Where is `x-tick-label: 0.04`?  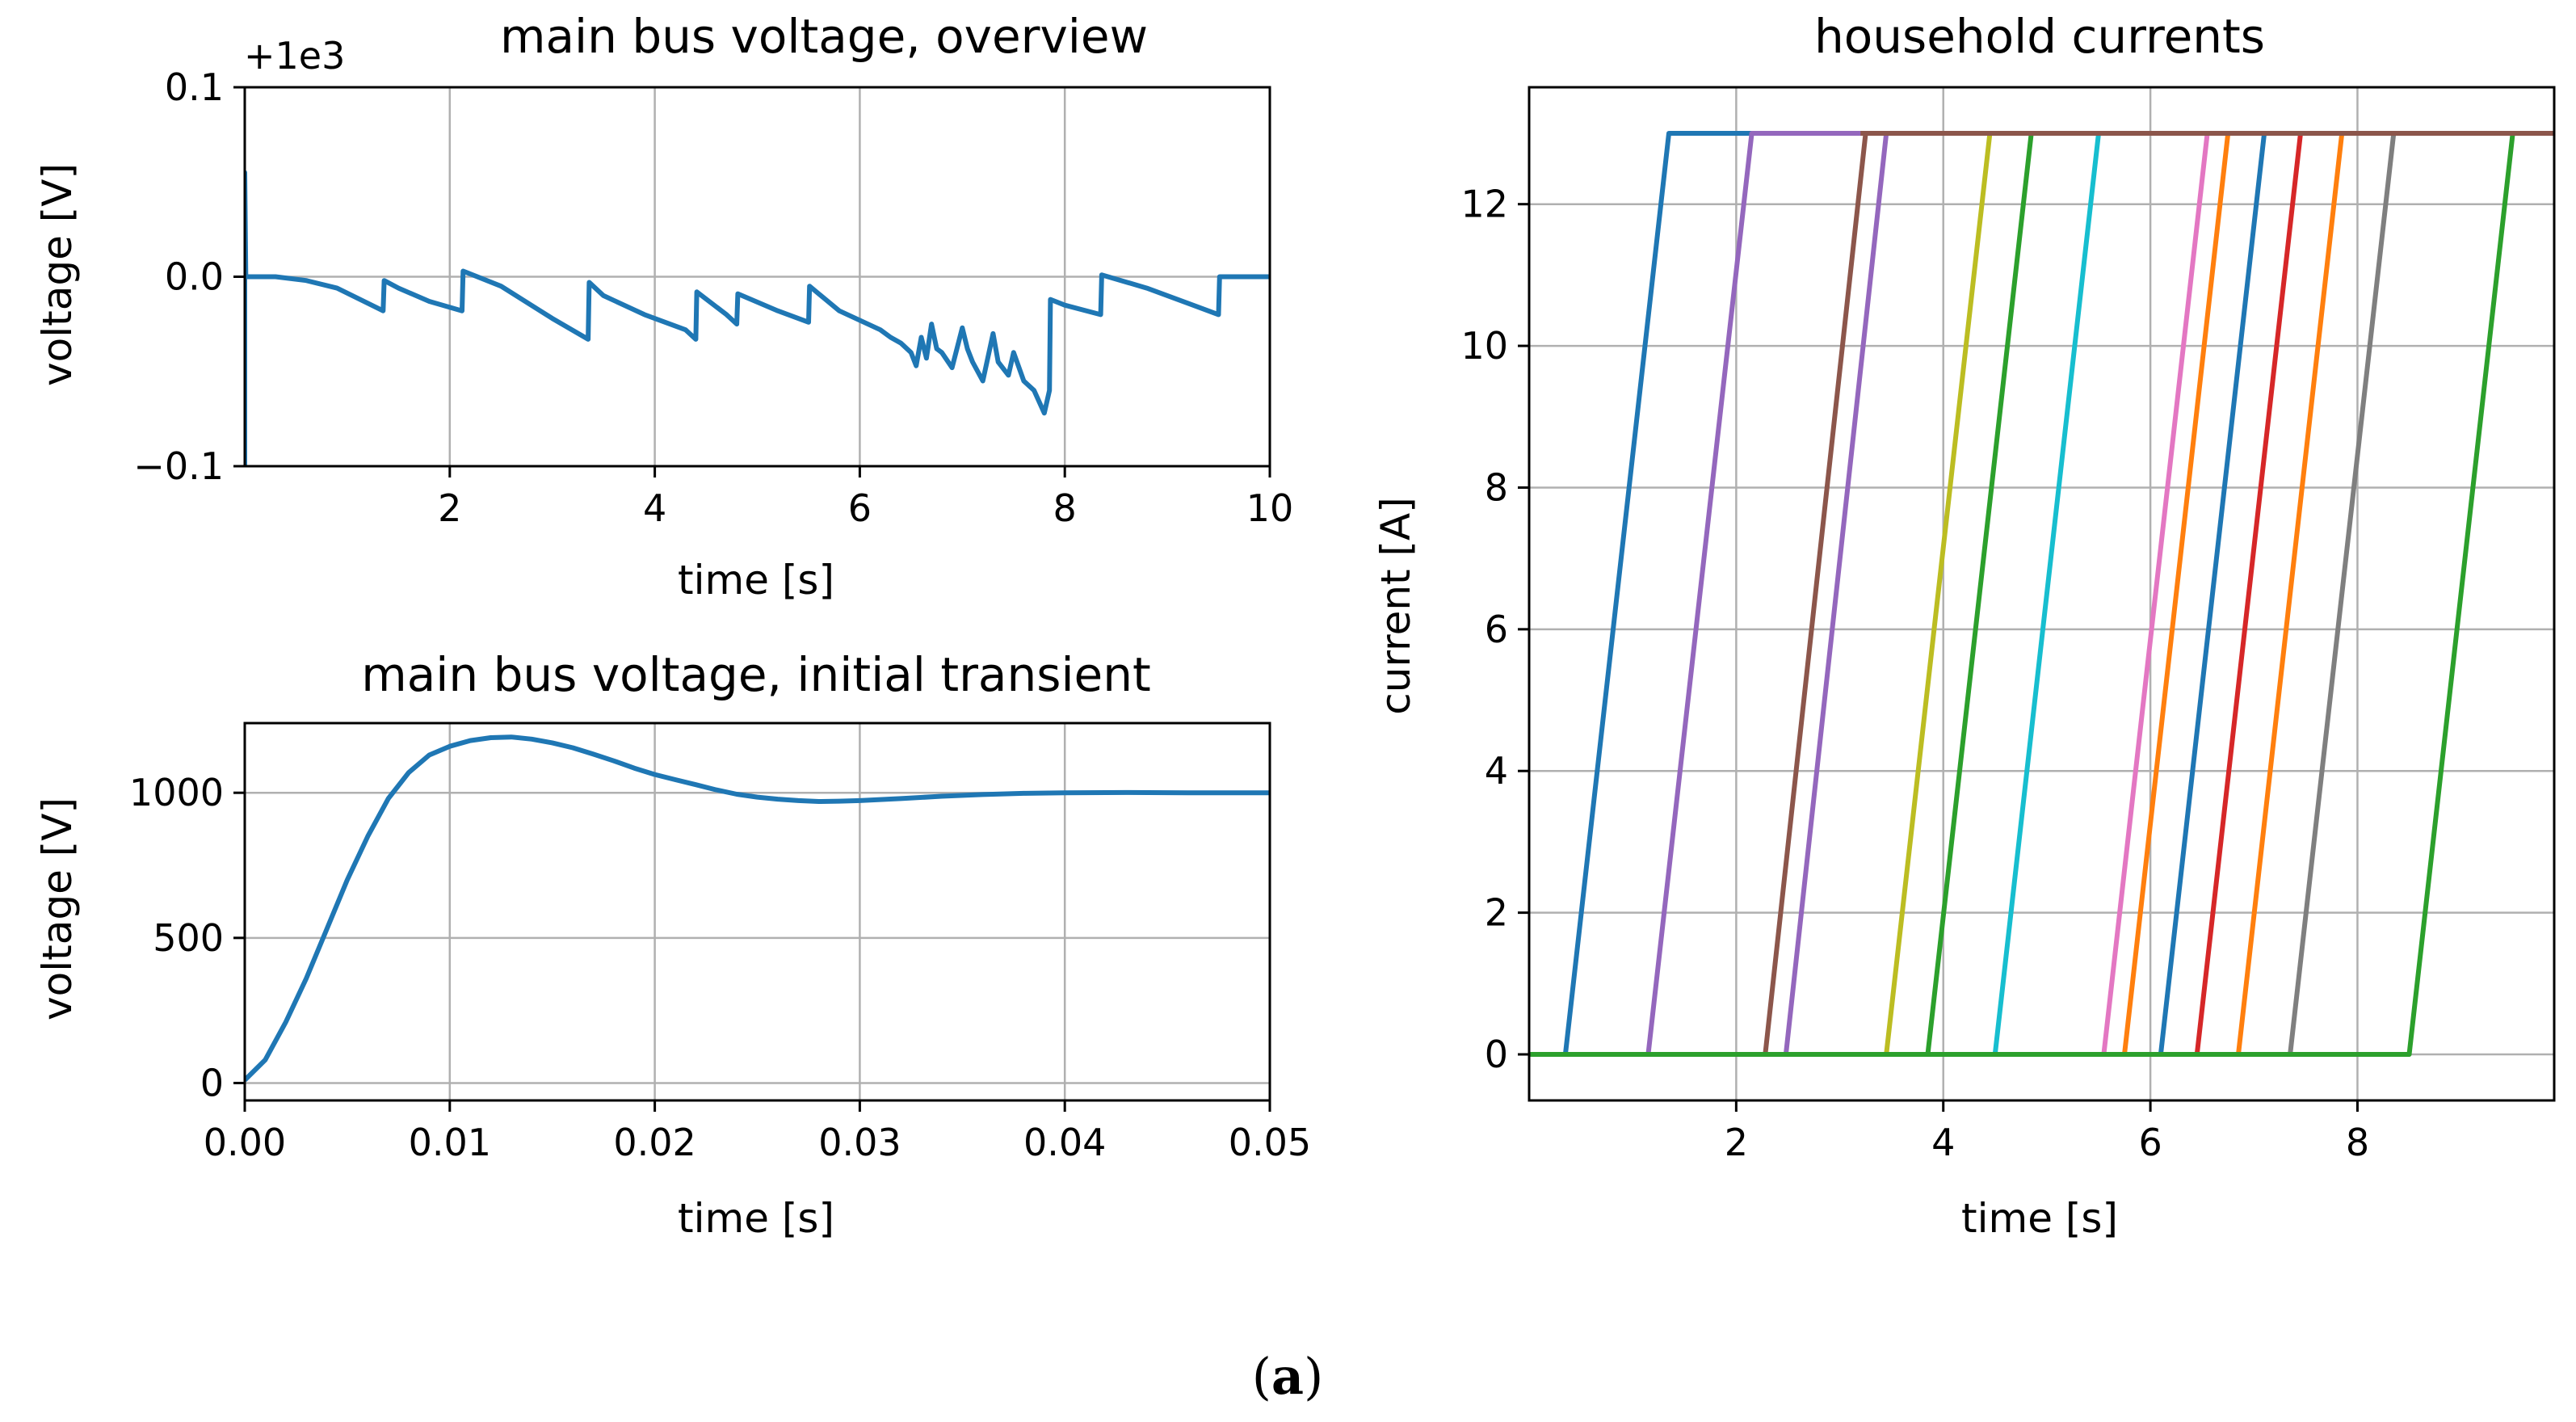 x-tick-label: 0.04 is located at coordinates (1064, 1143).